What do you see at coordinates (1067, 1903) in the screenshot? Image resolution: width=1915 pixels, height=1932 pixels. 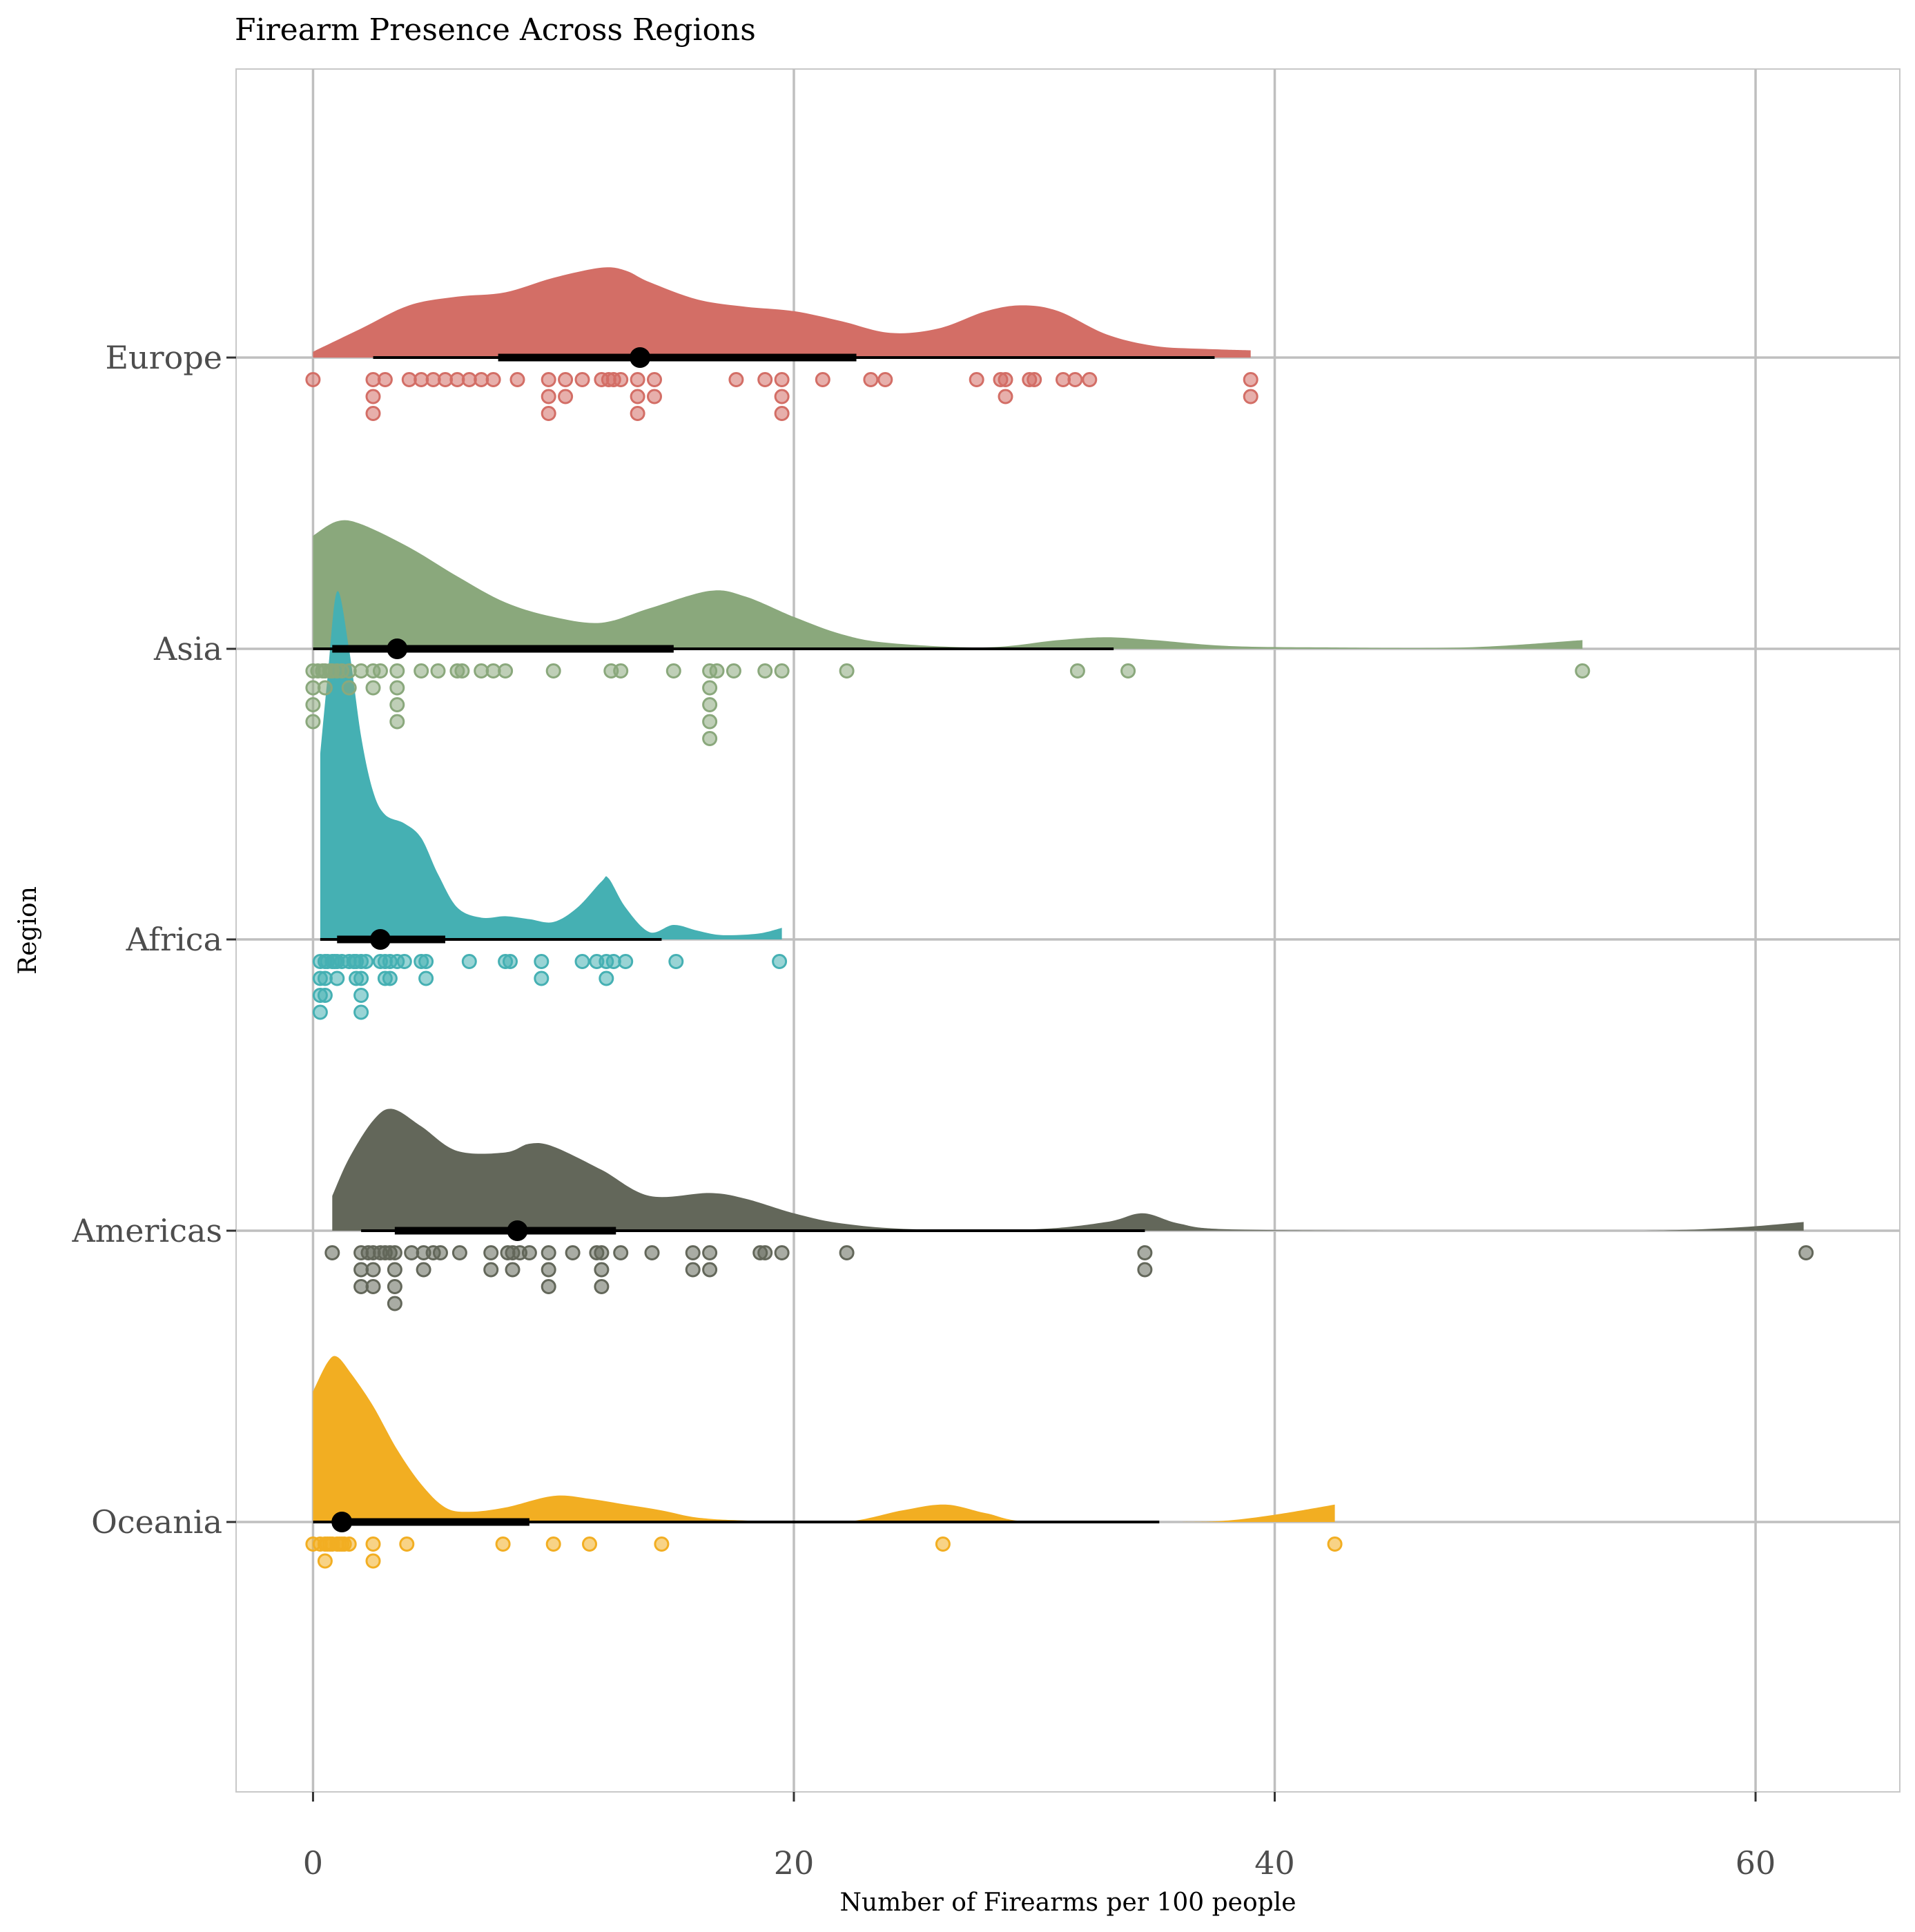 I see `x-axis-title: Number of Firearms per 100 people` at bounding box center [1067, 1903].